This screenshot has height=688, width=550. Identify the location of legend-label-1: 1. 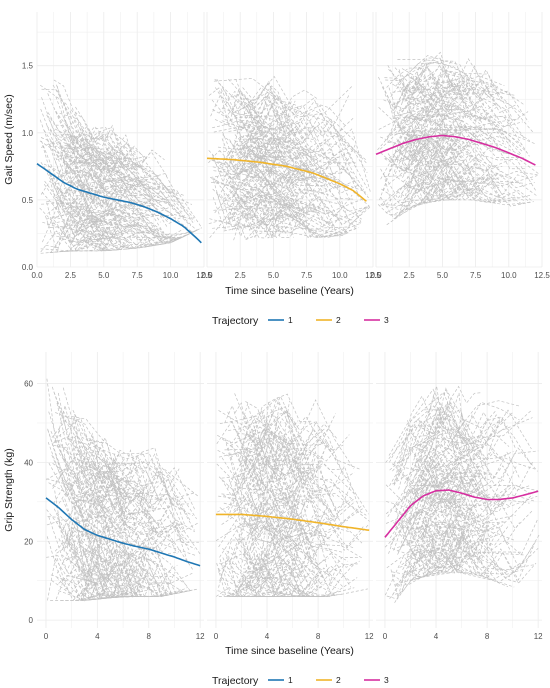
(290, 320).